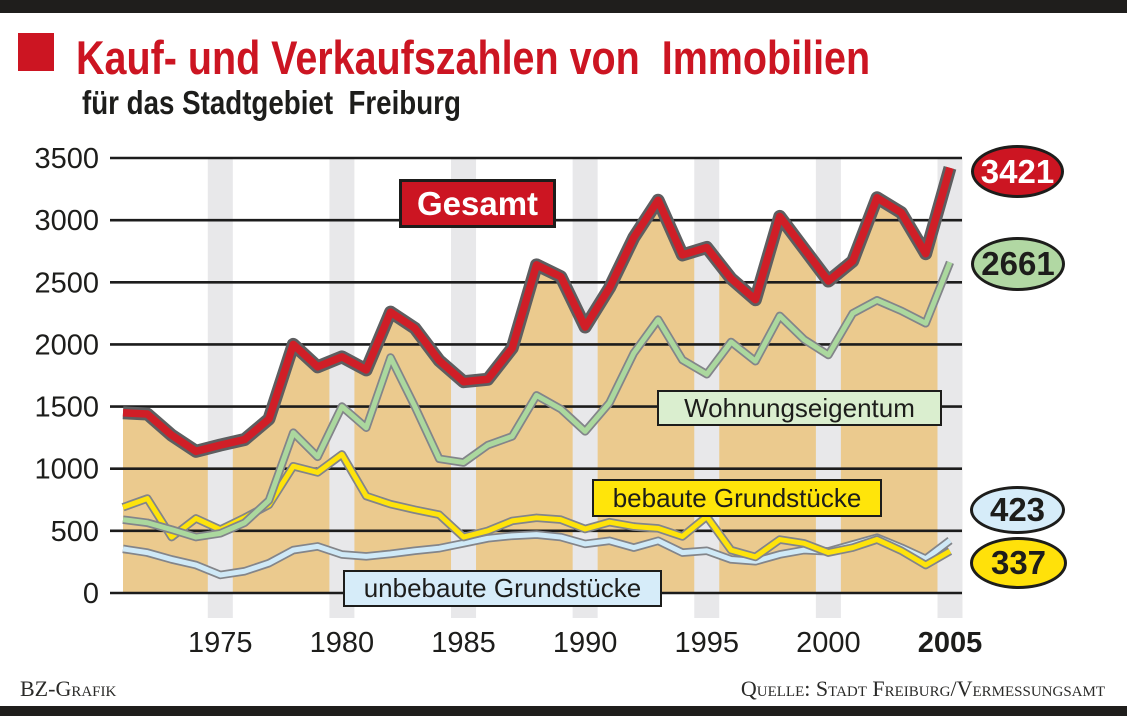  What do you see at coordinates (828, 643) in the screenshot?
I see `x-tick-label-2000: 2000` at bounding box center [828, 643].